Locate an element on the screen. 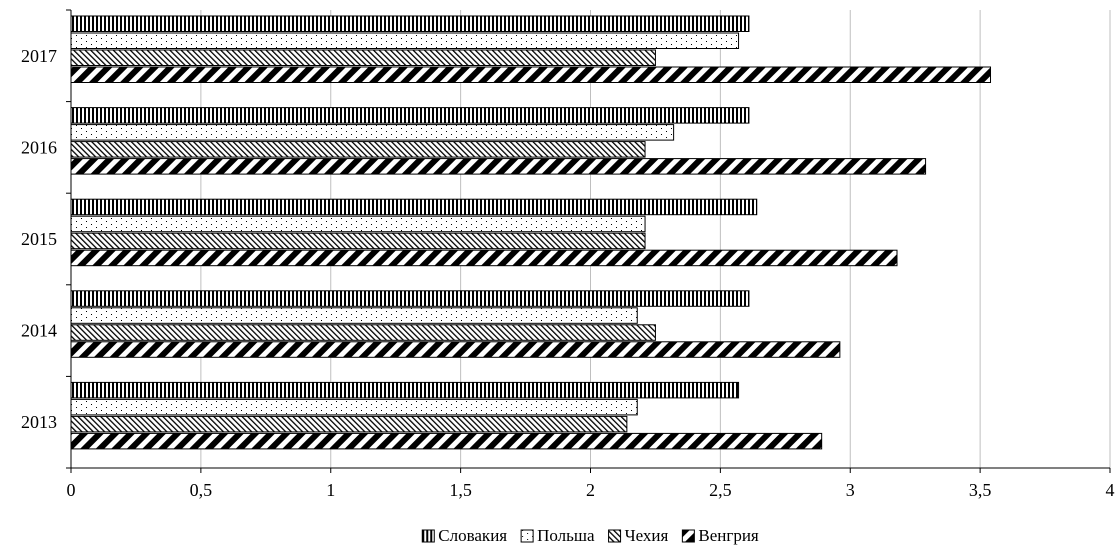 The image size is (1120, 554). legend: Словакия Польша Чехия Венгрия is located at coordinates (590, 535).